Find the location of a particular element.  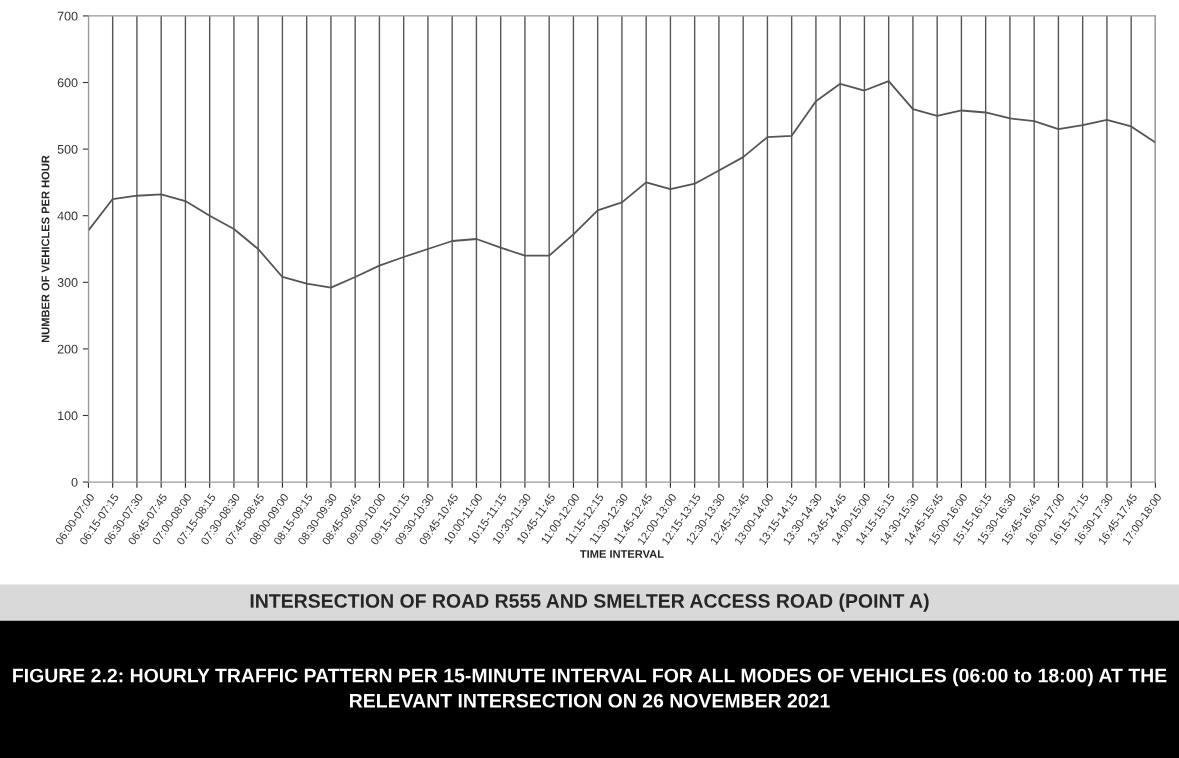

y-tick-label: 100 is located at coordinates (68, 416).